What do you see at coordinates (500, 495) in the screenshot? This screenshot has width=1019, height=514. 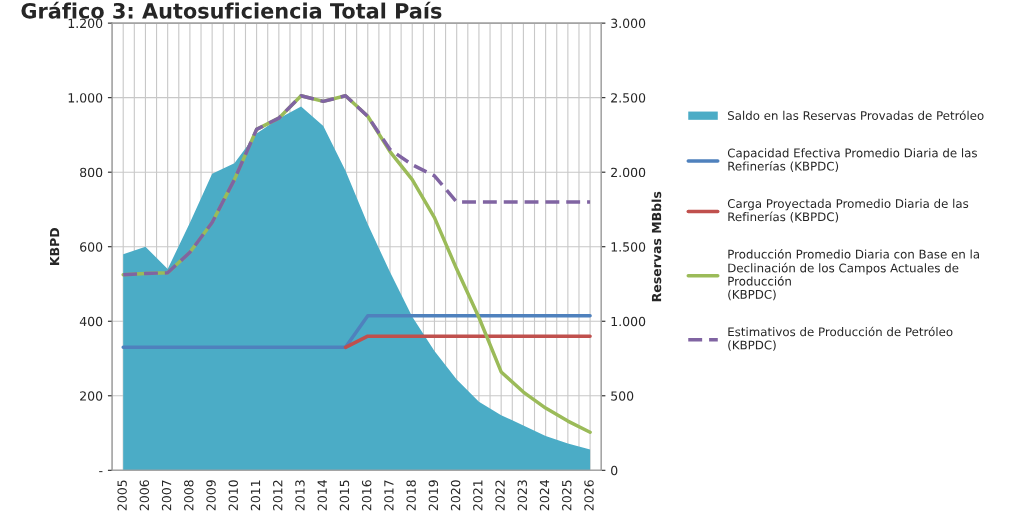 I see `x-tick-label: 2022` at bounding box center [500, 495].